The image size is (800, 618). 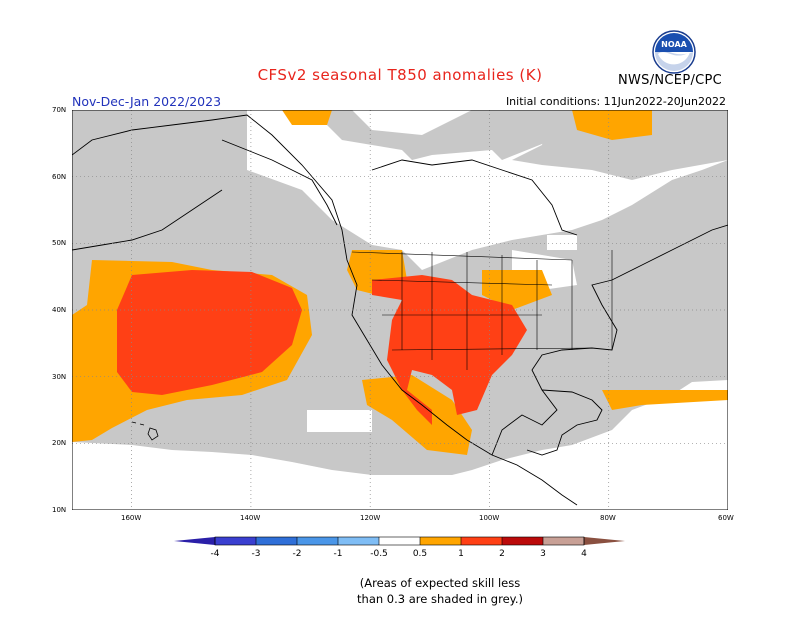 I want to click on colorbar-label: -2, so click(x=297, y=554).